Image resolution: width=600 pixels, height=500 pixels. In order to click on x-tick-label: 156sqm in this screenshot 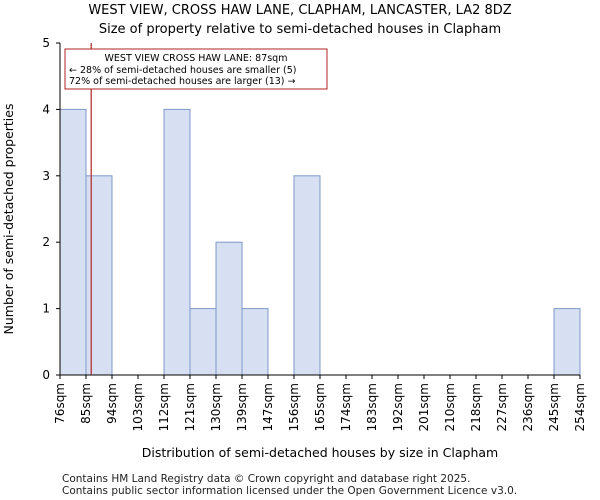, I will do `click(294, 407)`.